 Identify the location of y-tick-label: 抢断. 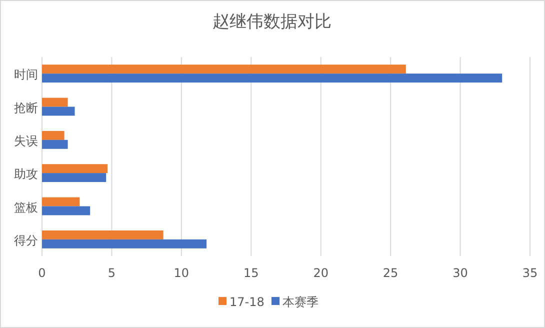
(26, 107).